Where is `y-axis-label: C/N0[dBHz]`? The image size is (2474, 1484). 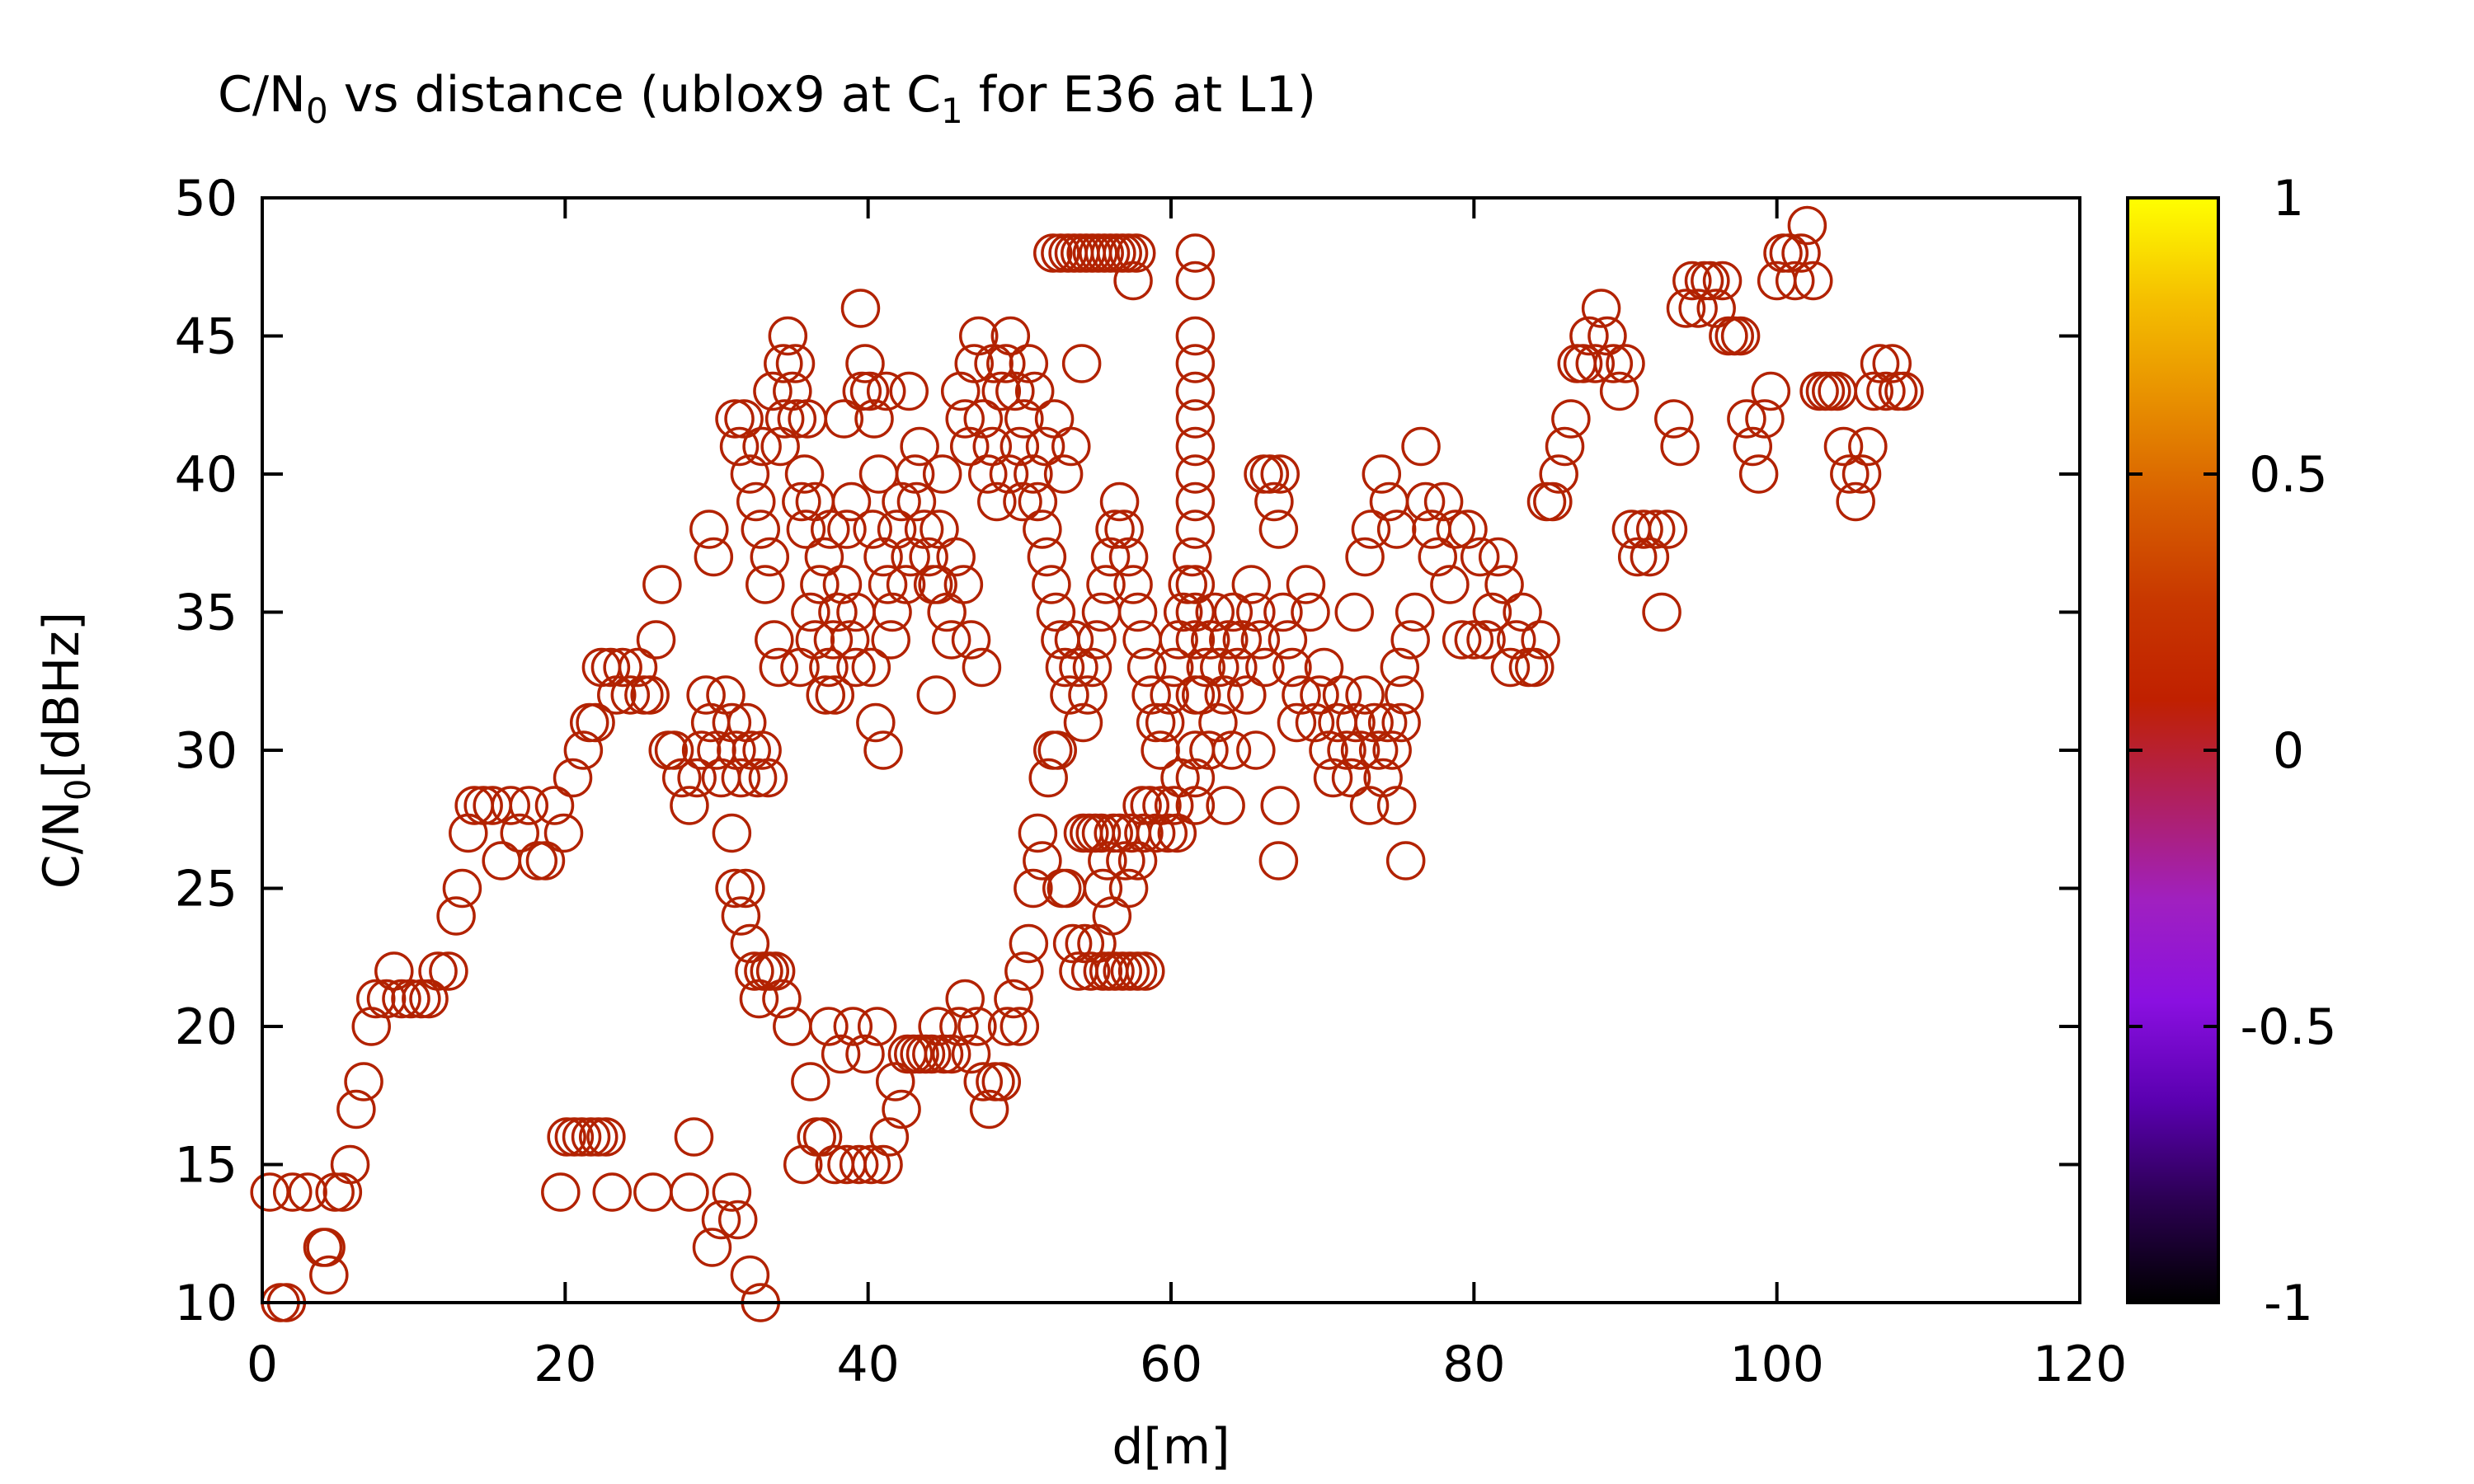
y-axis-label: C/N0[dBHz] is located at coordinates (65, 750).